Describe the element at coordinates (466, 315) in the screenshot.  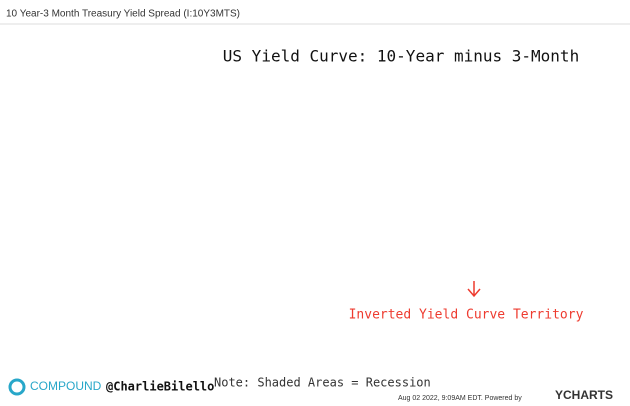
I see `annotation: Inverted Yield Curve Territory` at that location.